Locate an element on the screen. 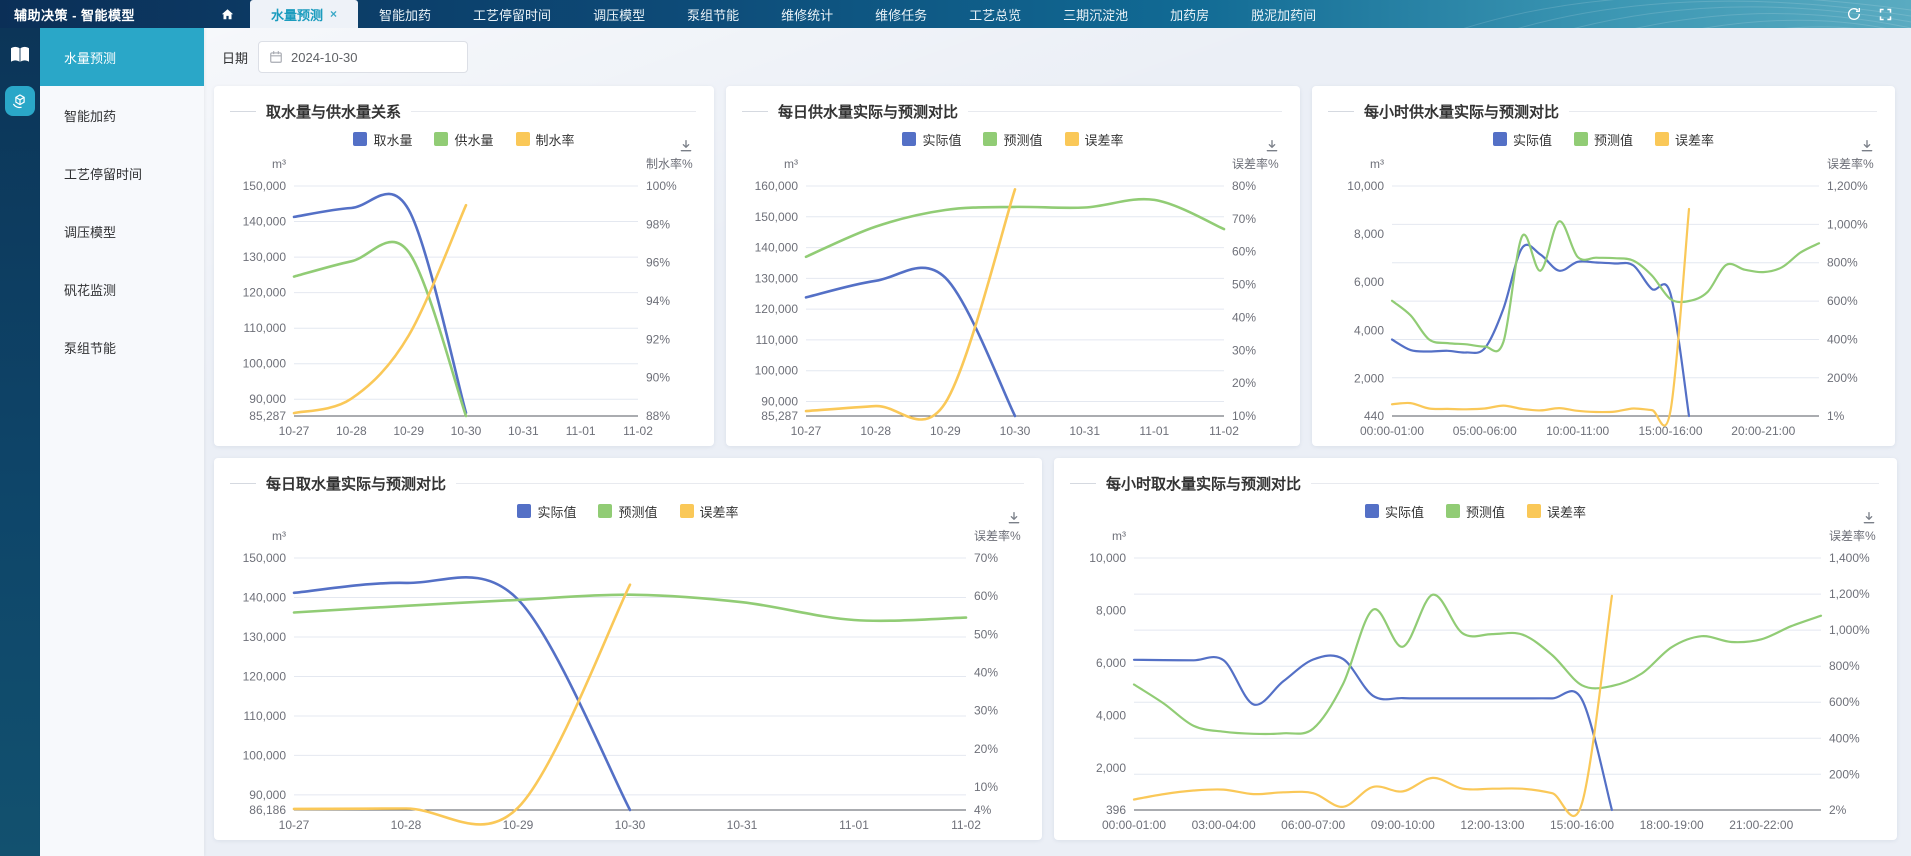 This screenshot has width=1911, height=856. tab-智能加药: 智能加药 is located at coordinates (405, 14).